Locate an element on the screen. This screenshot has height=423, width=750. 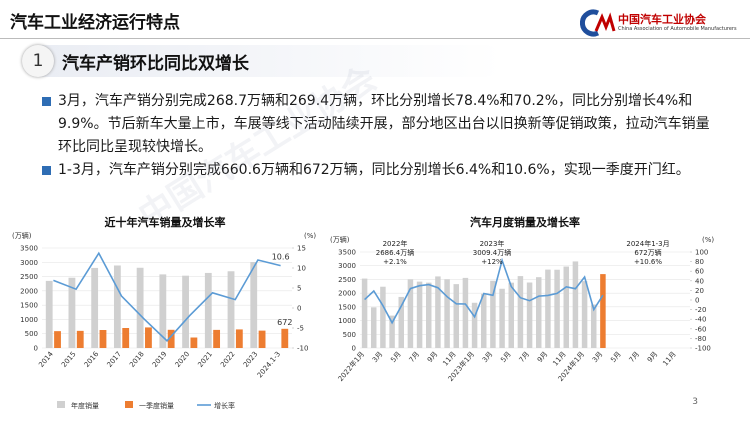
y2-tick-label: 5 is located at coordinates (299, 289).